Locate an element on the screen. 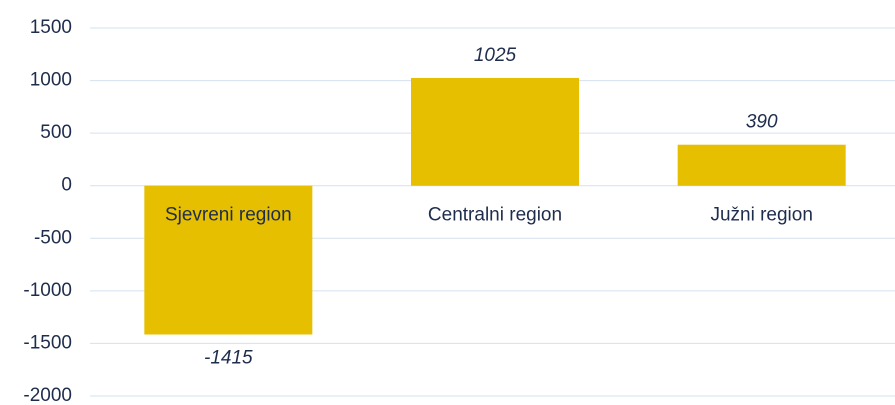  y-tick-label: -1500 is located at coordinates (47, 342).